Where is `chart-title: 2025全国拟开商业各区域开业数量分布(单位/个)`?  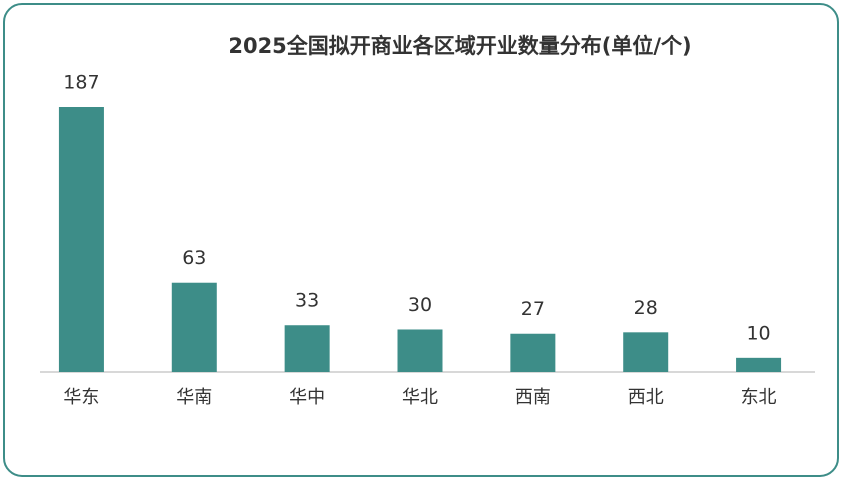
chart-title: 2025全国拟开商业各区域开业数量分布(单位/个) is located at coordinates (459, 46).